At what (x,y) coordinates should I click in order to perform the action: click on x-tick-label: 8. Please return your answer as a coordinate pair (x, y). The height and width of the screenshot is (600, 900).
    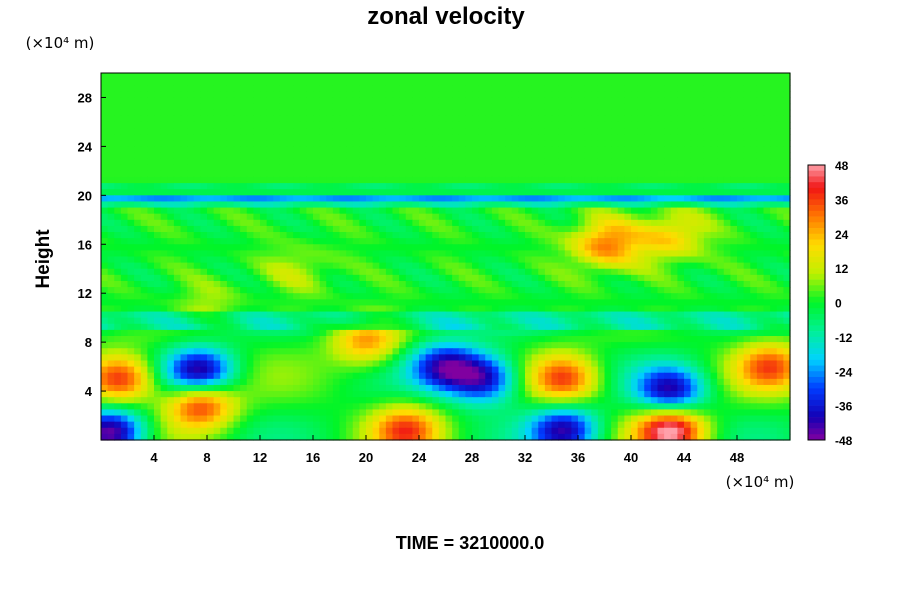
    Looking at the image, I should click on (206, 457).